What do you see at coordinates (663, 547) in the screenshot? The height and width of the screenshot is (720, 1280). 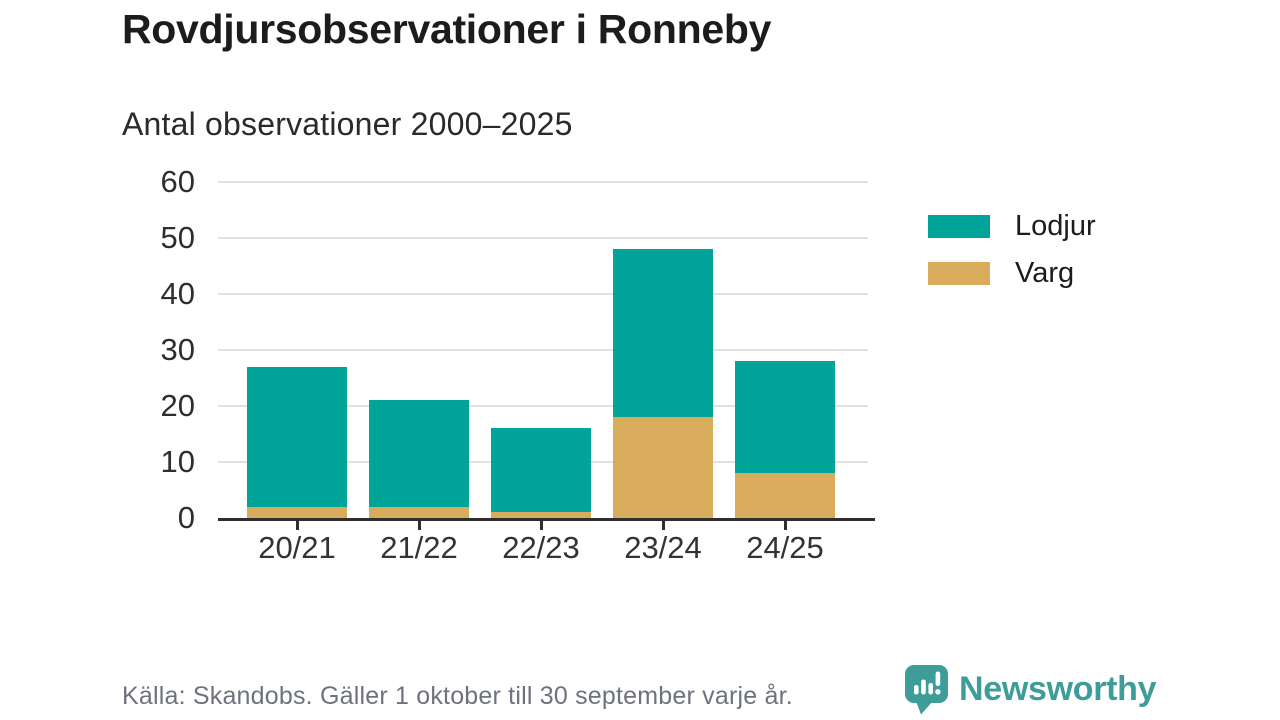 I see `x-tick-label-23/24: 23/24` at bounding box center [663, 547].